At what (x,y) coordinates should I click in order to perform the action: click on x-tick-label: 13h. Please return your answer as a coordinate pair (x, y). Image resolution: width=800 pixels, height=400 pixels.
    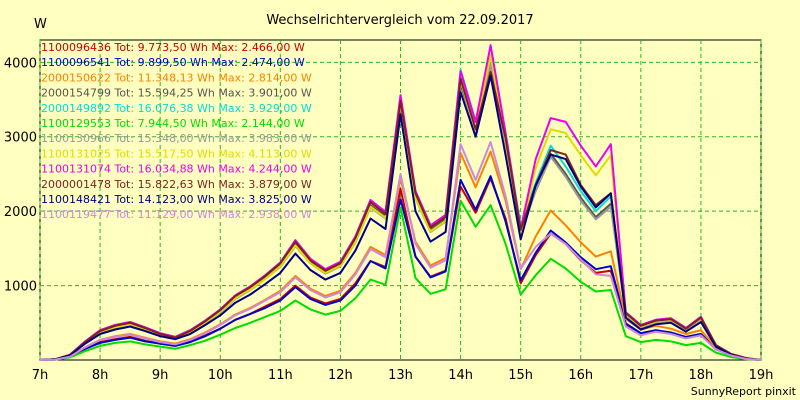
    Looking at the image, I should click on (400, 375).